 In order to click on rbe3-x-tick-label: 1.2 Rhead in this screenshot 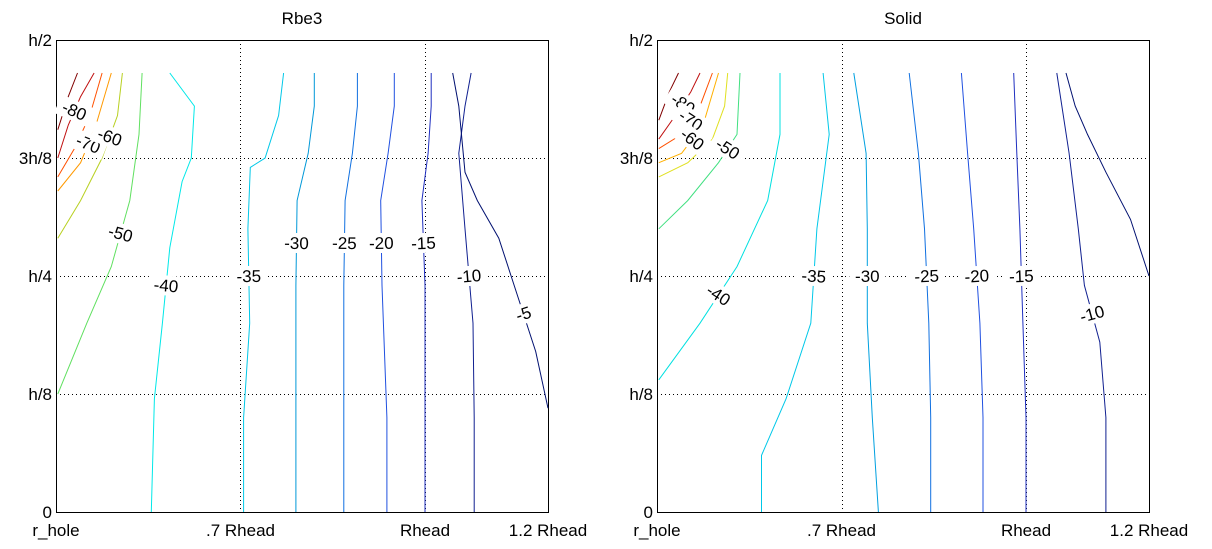, I will do `click(548, 530)`.